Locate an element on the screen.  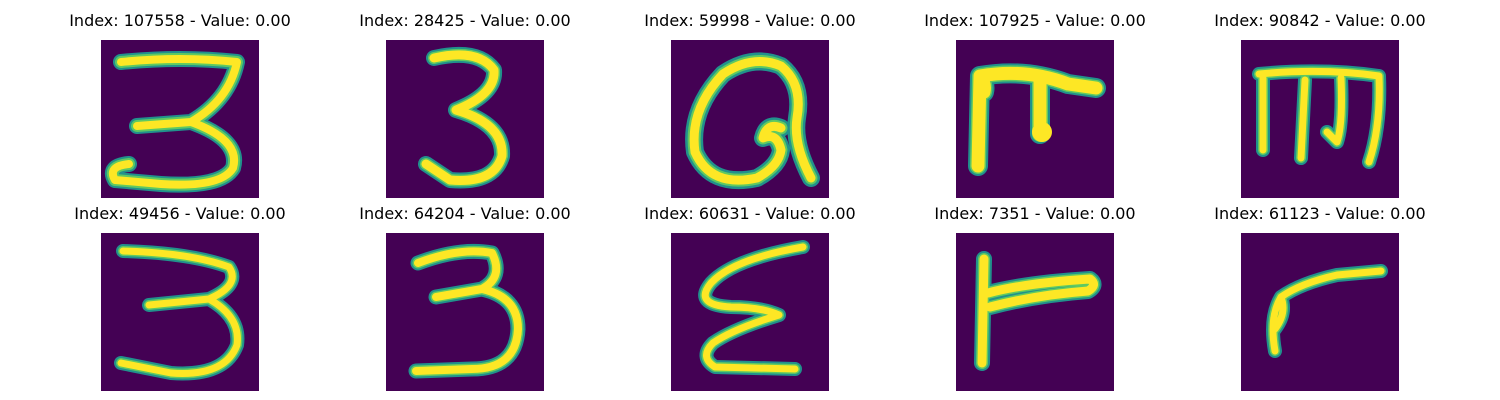
panel-title: Index: 7351 - Value: 0.00 is located at coordinates (1035, 213).